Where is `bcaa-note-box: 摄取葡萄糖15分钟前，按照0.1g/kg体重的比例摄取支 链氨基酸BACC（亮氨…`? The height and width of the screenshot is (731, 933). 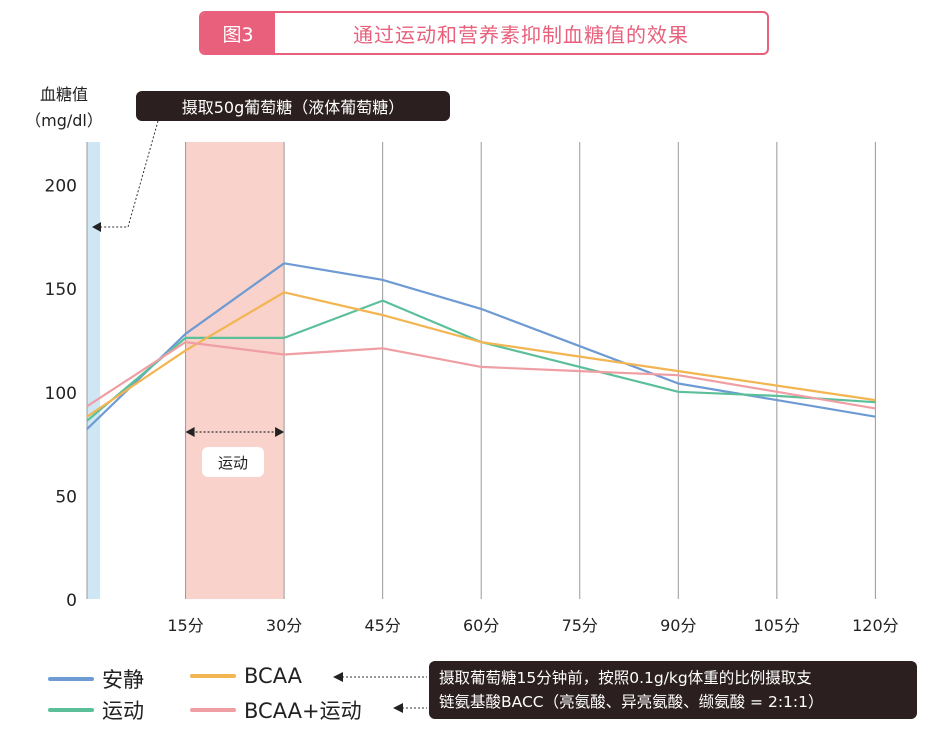 bcaa-note-box: 摄取葡萄糖15分钟前，按照0.1g/kg体重的比例摄取支 链氨基酸BACC（亮氨… is located at coordinates (673, 690).